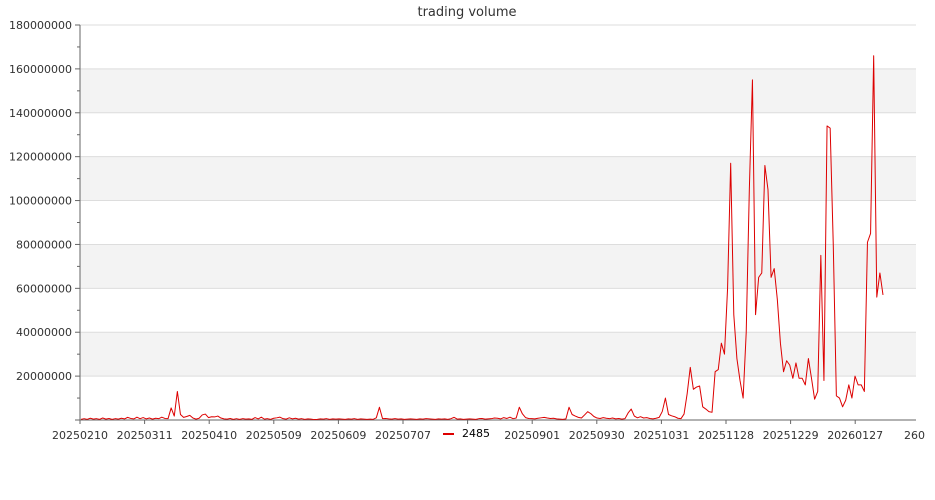  Describe the element at coordinates (914, 435) in the screenshot. I see `x-tick-label: 260` at that location.